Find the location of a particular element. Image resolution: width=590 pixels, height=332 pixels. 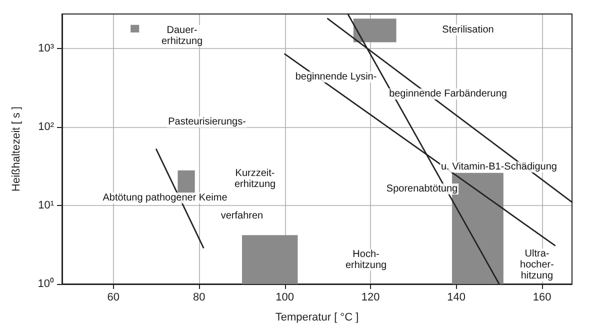

annotation: Sporenabtötung is located at coordinates (422, 189).